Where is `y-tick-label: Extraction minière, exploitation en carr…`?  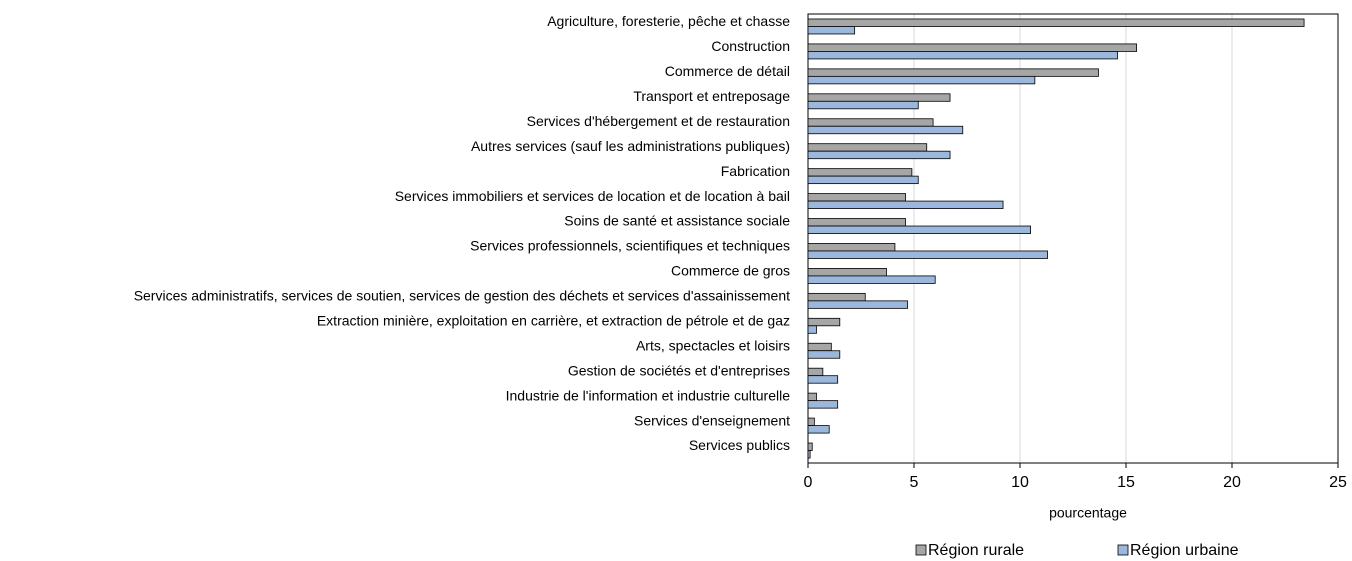
y-tick-label: Extraction minière, exploitation en carr… is located at coordinates (553, 321).